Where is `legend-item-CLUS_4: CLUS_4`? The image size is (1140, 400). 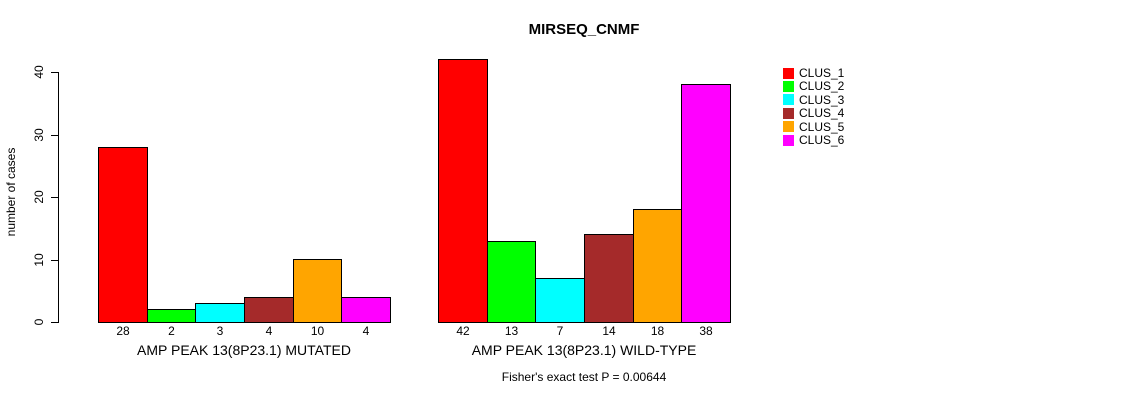
legend-item-CLUS_4: CLUS_4 is located at coordinates (813, 113).